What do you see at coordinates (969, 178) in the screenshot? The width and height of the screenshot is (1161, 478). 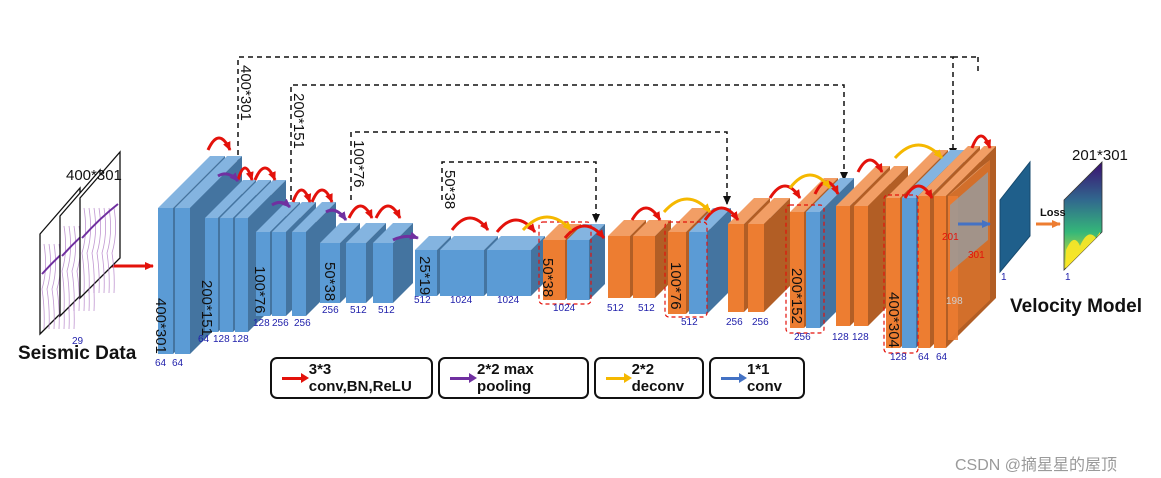 I see `crop-top` at bounding box center [969, 178].